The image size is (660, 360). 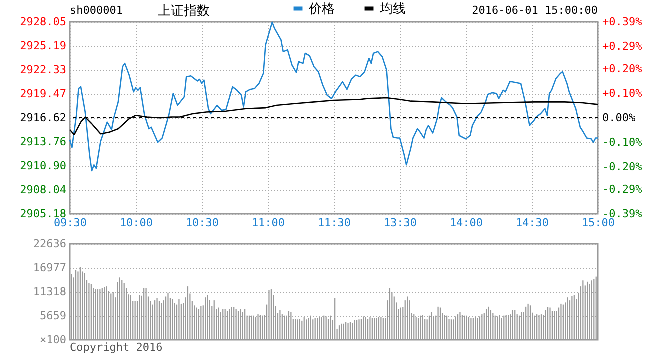 I want to click on x-tick-label: 09:30, so click(x=71, y=223).